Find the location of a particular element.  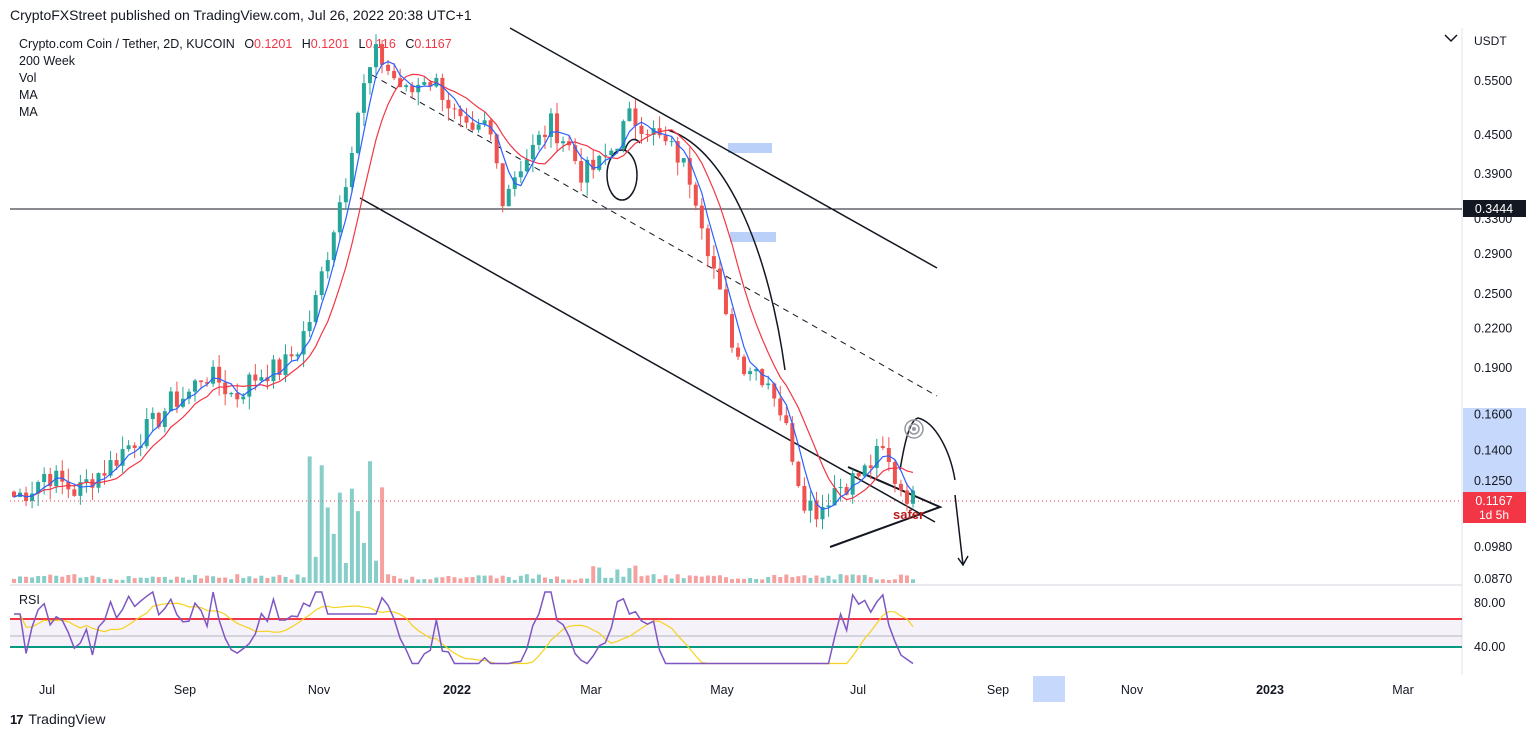

rsi-axis: 80.00 40.00 is located at coordinates (1489, 625).